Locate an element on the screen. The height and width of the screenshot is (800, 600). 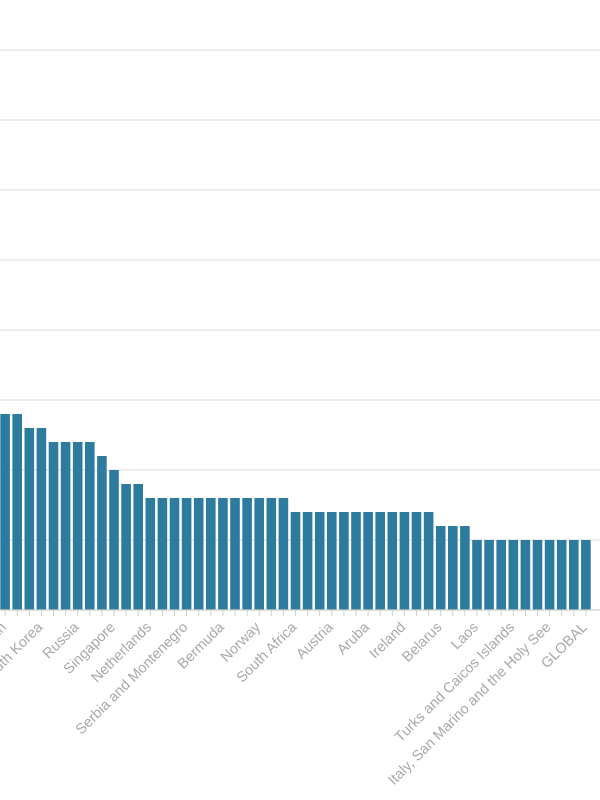
tick-label: Laos is located at coordinates (465, 637).